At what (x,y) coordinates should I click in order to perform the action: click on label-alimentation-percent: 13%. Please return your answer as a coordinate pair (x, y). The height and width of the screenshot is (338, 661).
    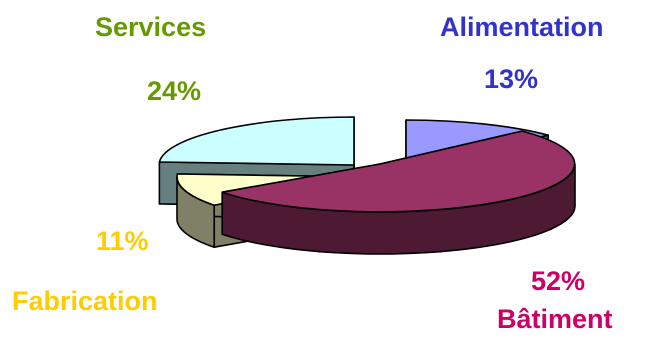
    Looking at the image, I should click on (511, 79).